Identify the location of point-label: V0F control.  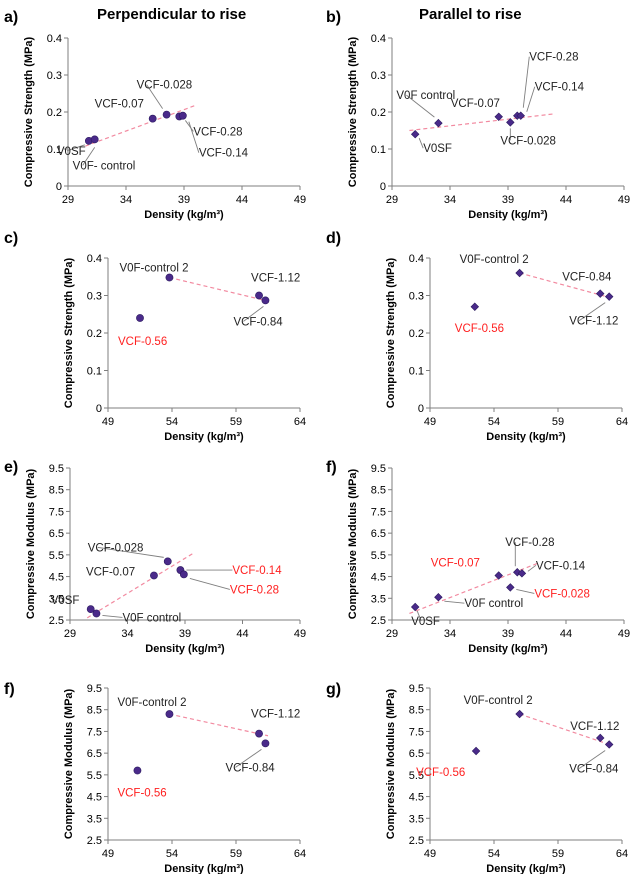
(493, 604).